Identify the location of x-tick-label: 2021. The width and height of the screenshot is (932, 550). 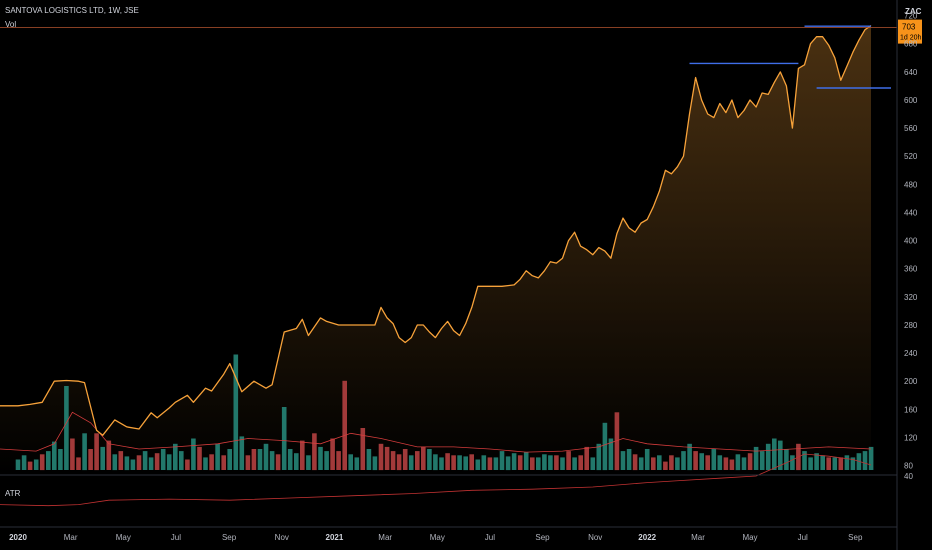
(335, 537).